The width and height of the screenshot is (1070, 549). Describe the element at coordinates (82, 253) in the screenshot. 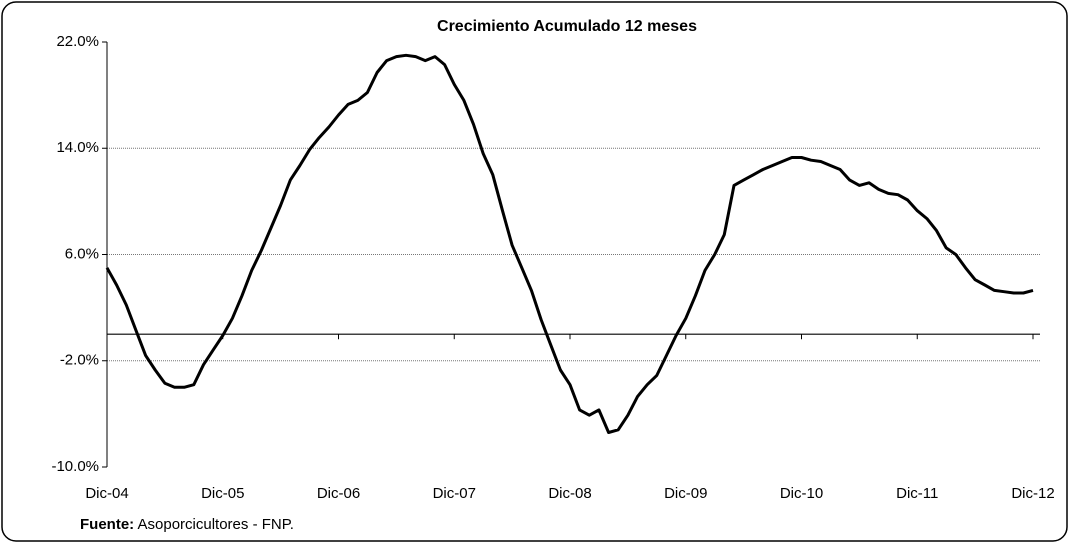

I see `y-tick-label: 6.0%` at that location.